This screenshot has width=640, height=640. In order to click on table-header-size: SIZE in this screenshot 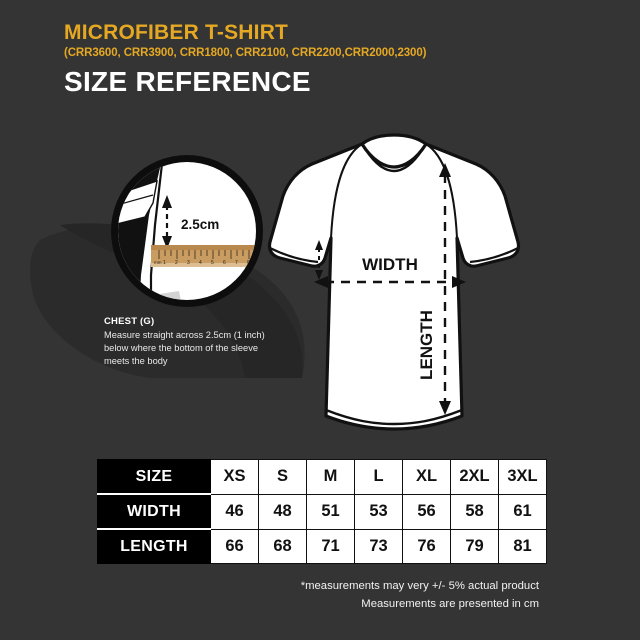, I will do `click(154, 477)`.